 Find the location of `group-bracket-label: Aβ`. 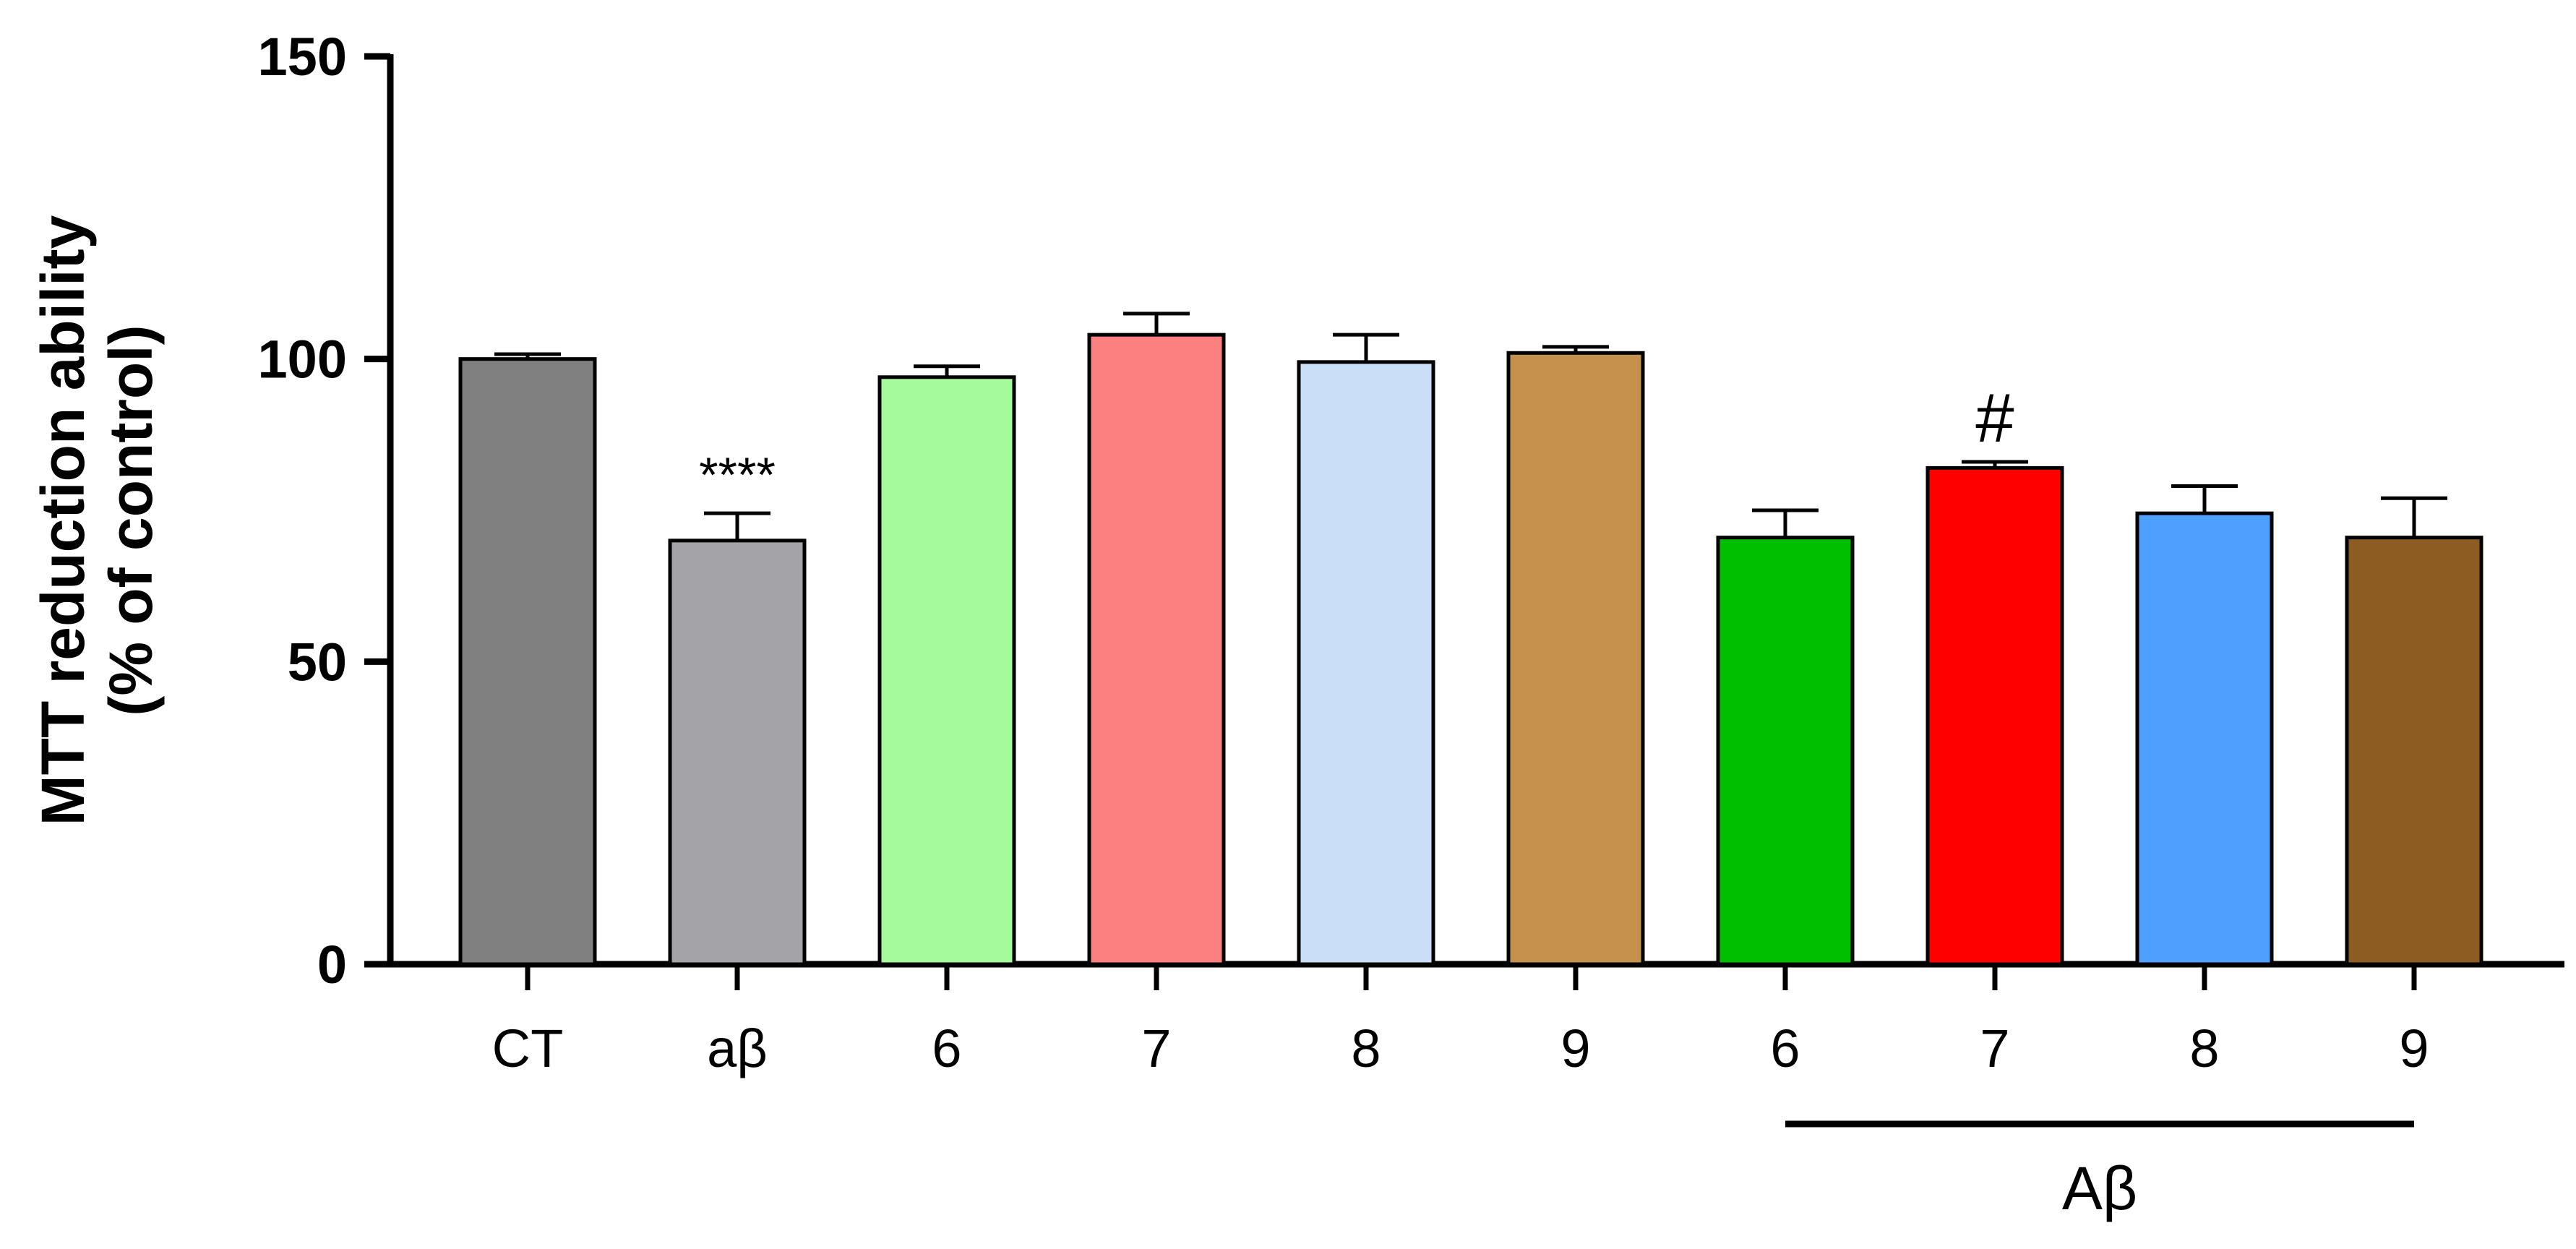

group-bracket-label: Aβ is located at coordinates (2100, 1188).